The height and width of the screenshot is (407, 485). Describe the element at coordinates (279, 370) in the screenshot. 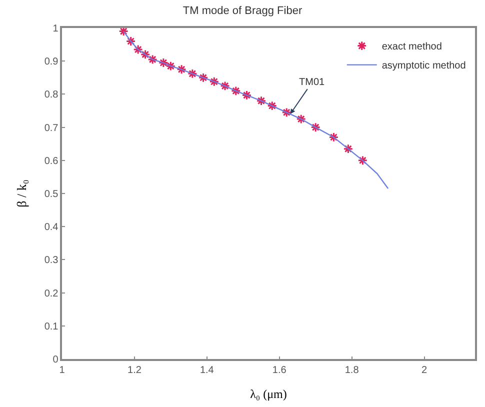

I see `x-tick-label: 1.6` at that location.